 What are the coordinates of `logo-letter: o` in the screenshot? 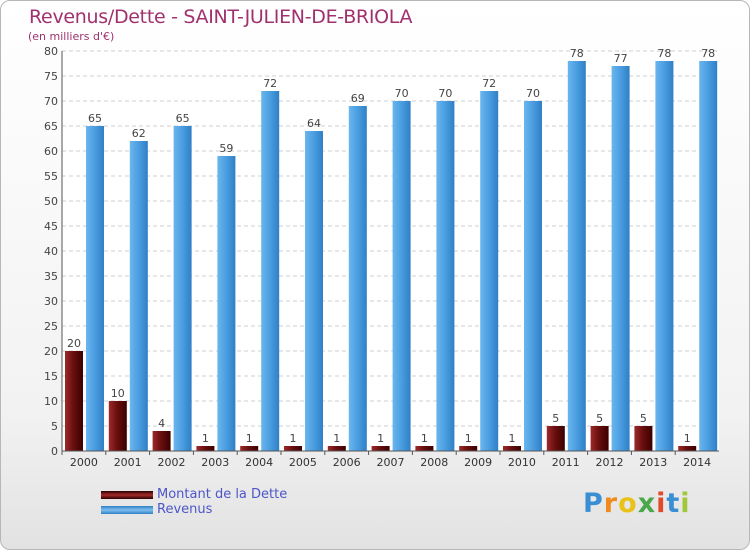 It's located at (628, 503).